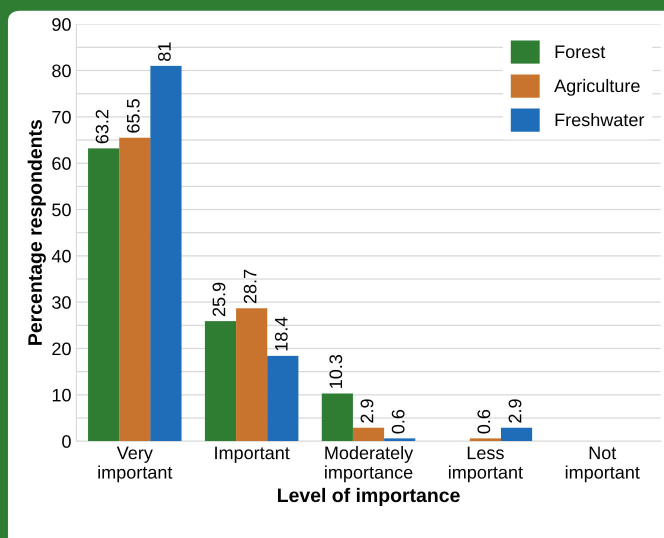  What do you see at coordinates (485, 464) in the screenshot?
I see `x-tick-label: Less important` at bounding box center [485, 464].